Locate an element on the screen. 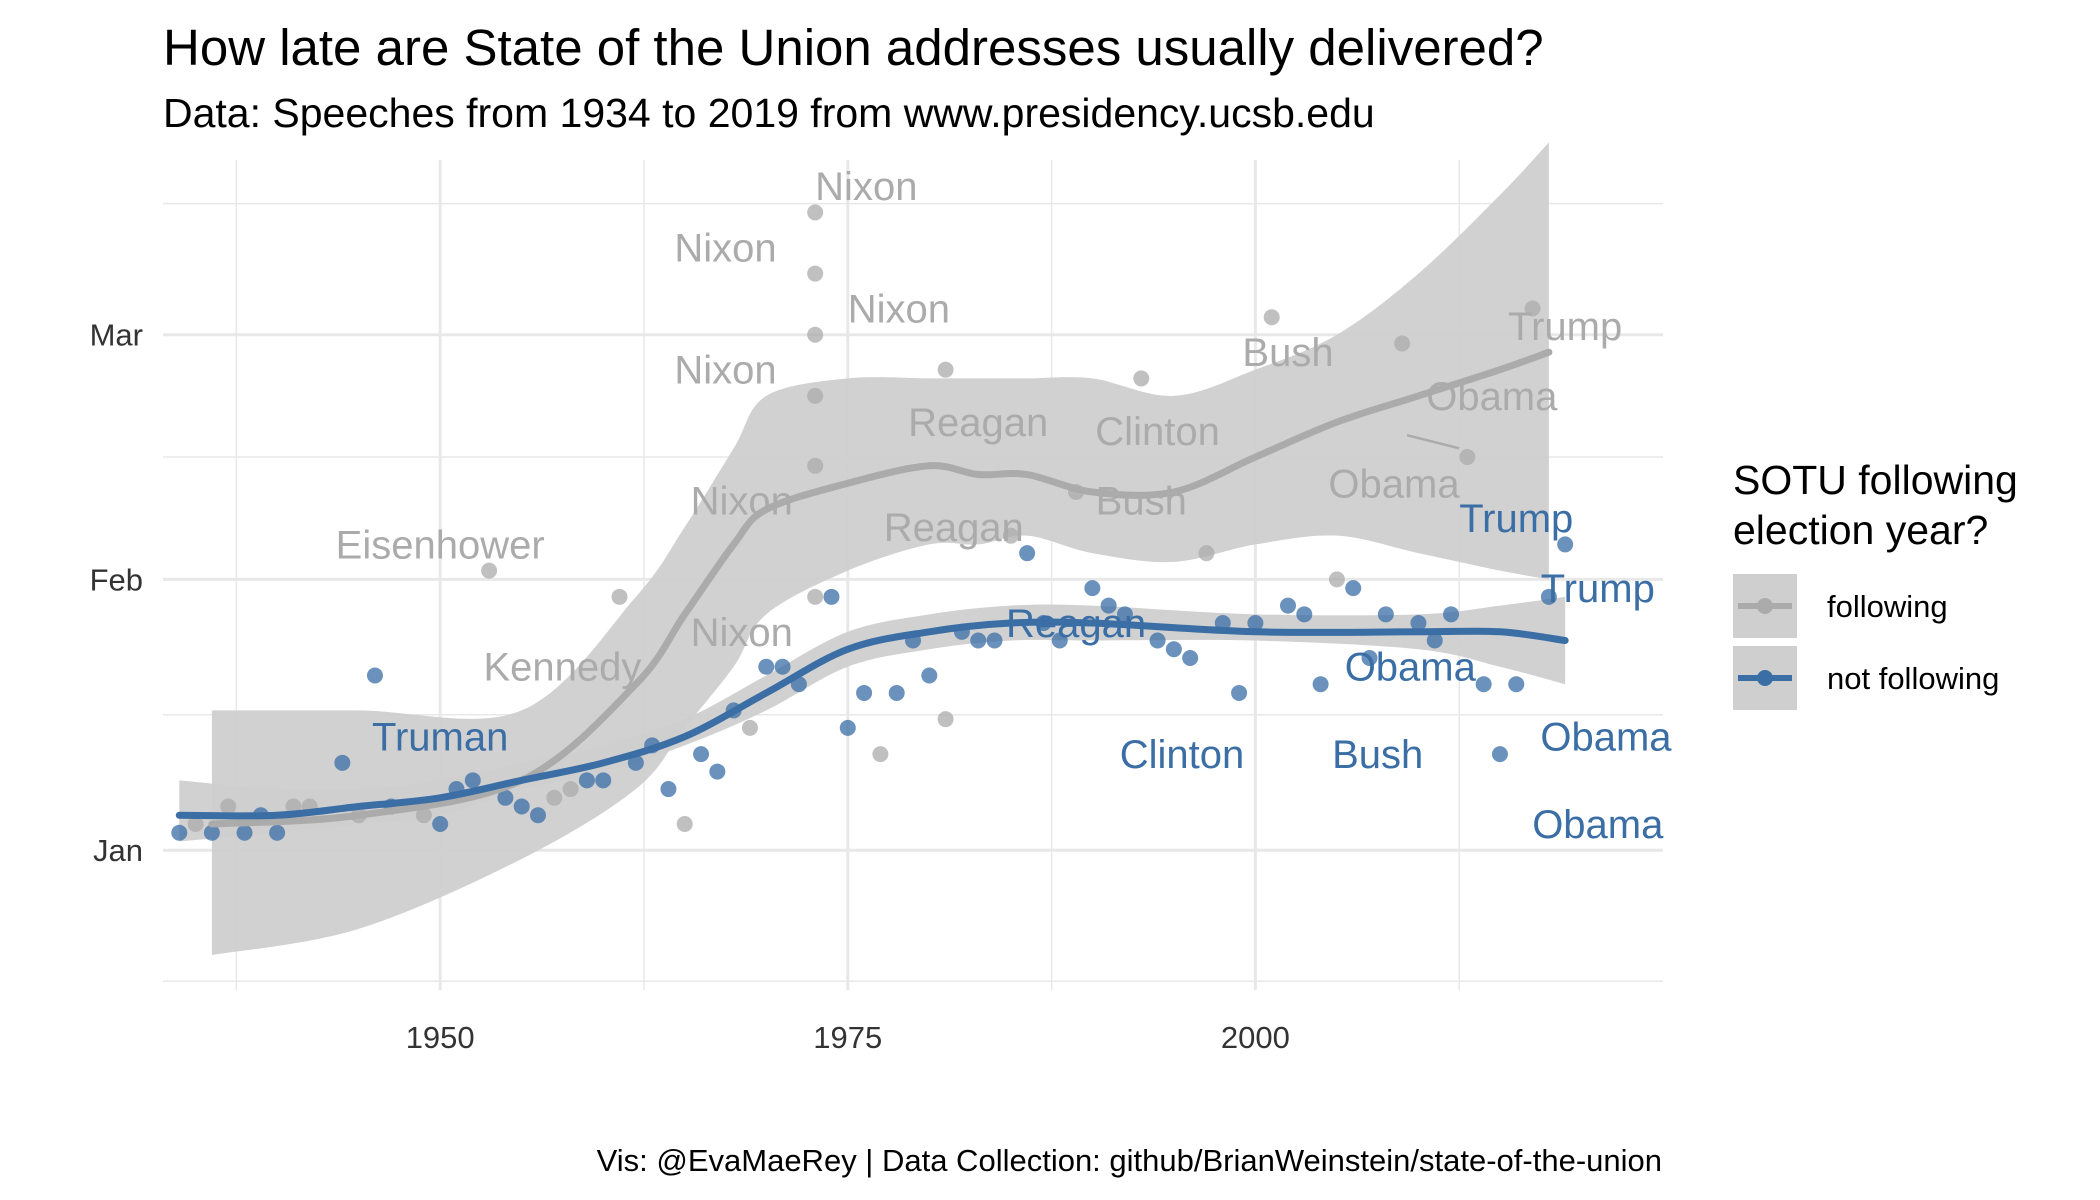 The image size is (2100, 1200). x-tick-label: 1950 is located at coordinates (440, 1037).